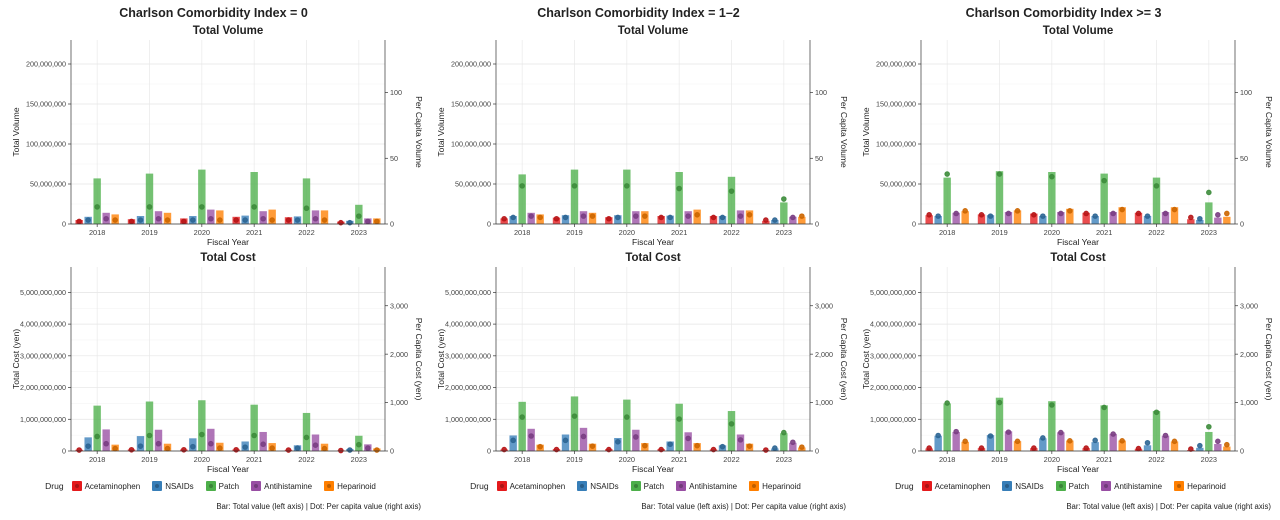 This screenshot has height=520, width=1280. I want to click on bar-nsaids, so click(938, 443).